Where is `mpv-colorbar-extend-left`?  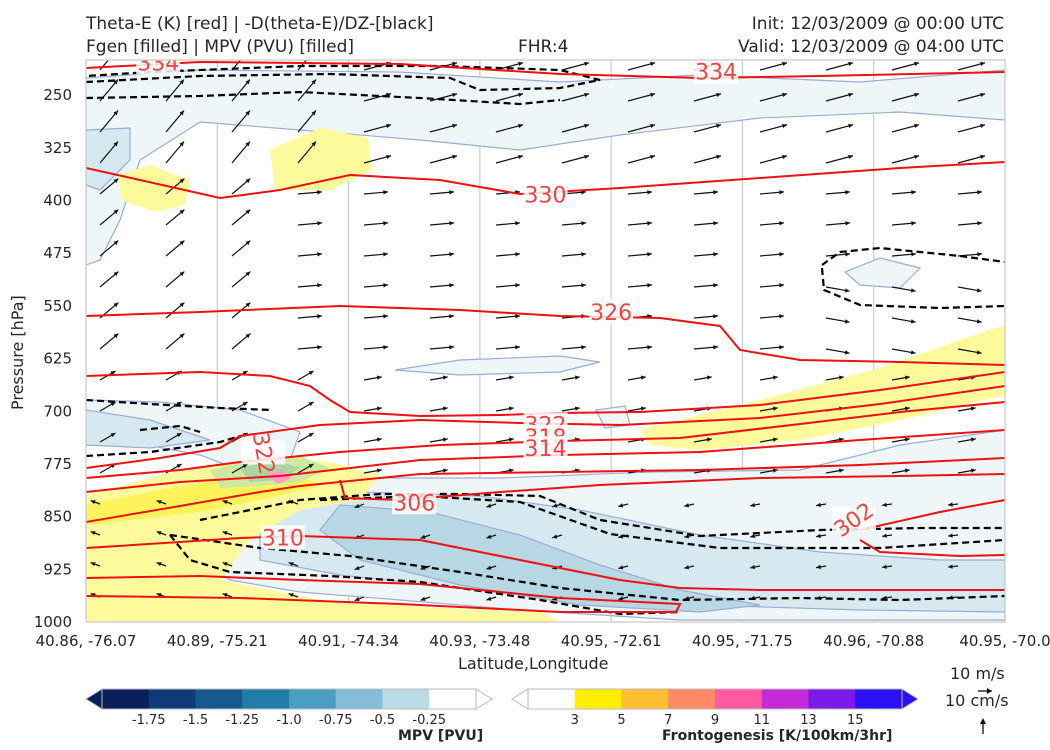
mpv-colorbar-extend-left is located at coordinates (94, 699).